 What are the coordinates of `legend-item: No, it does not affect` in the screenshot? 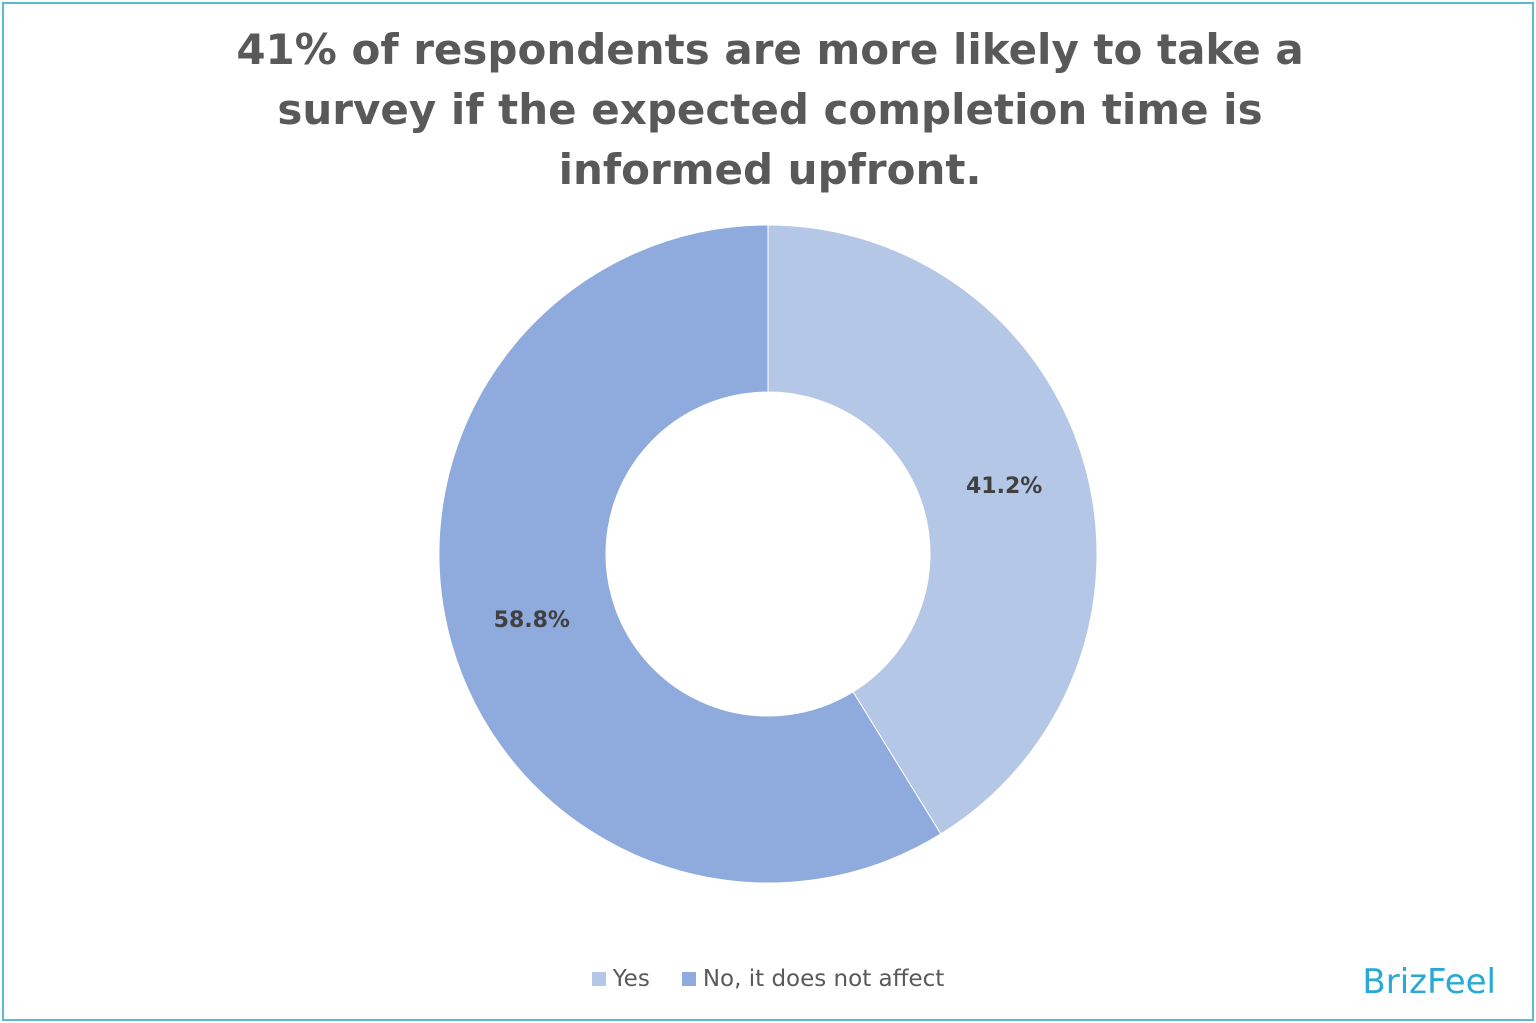 It's located at (813, 979).